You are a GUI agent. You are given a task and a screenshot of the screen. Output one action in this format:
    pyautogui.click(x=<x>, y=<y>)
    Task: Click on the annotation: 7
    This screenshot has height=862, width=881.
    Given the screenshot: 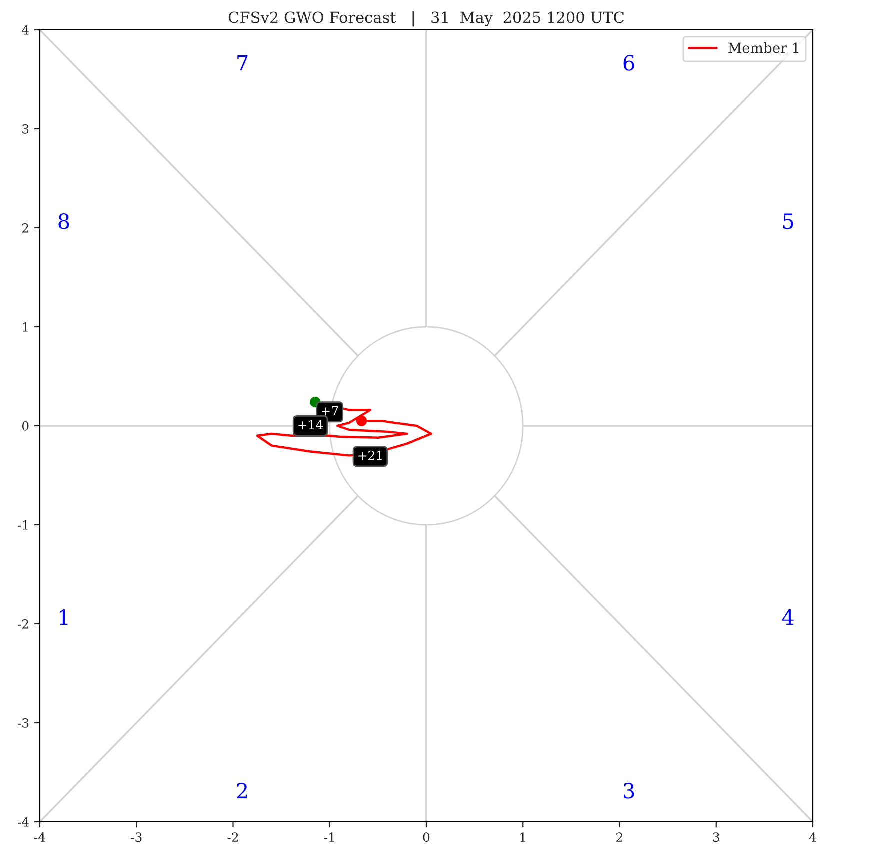 What is the action you would take?
    pyautogui.click(x=243, y=63)
    